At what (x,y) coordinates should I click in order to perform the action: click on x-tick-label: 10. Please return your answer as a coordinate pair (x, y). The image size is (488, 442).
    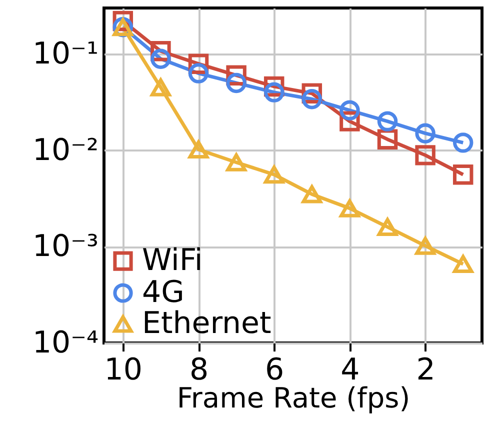
    Looking at the image, I should click on (123, 370).